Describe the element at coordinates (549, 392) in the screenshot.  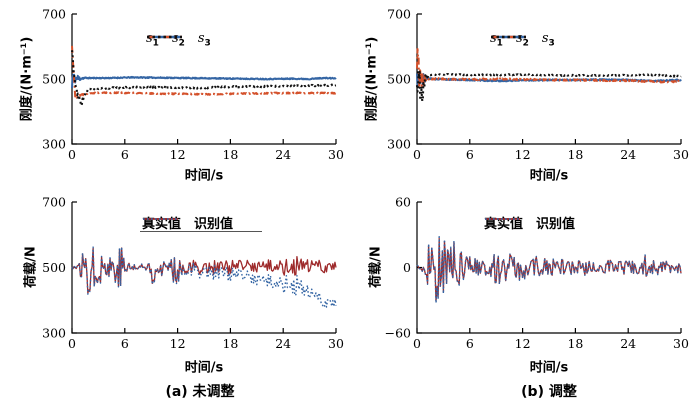
I see `caption-b: (b) 调整` at that location.